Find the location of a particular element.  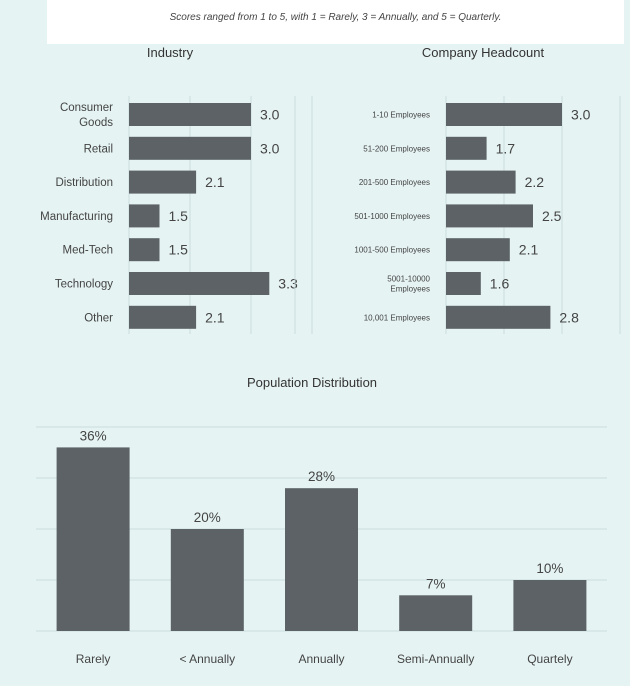

headcount-chart-category-label: 1-10 Employees is located at coordinates (401, 115).